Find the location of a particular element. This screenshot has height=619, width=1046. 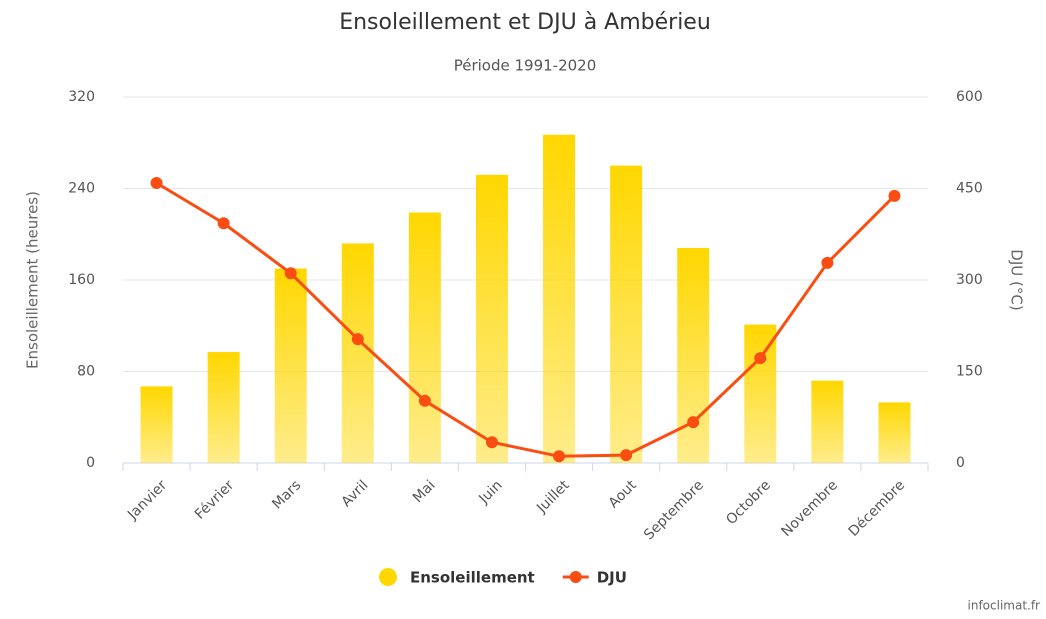

y2-tick-label: 0 is located at coordinates (960, 463).